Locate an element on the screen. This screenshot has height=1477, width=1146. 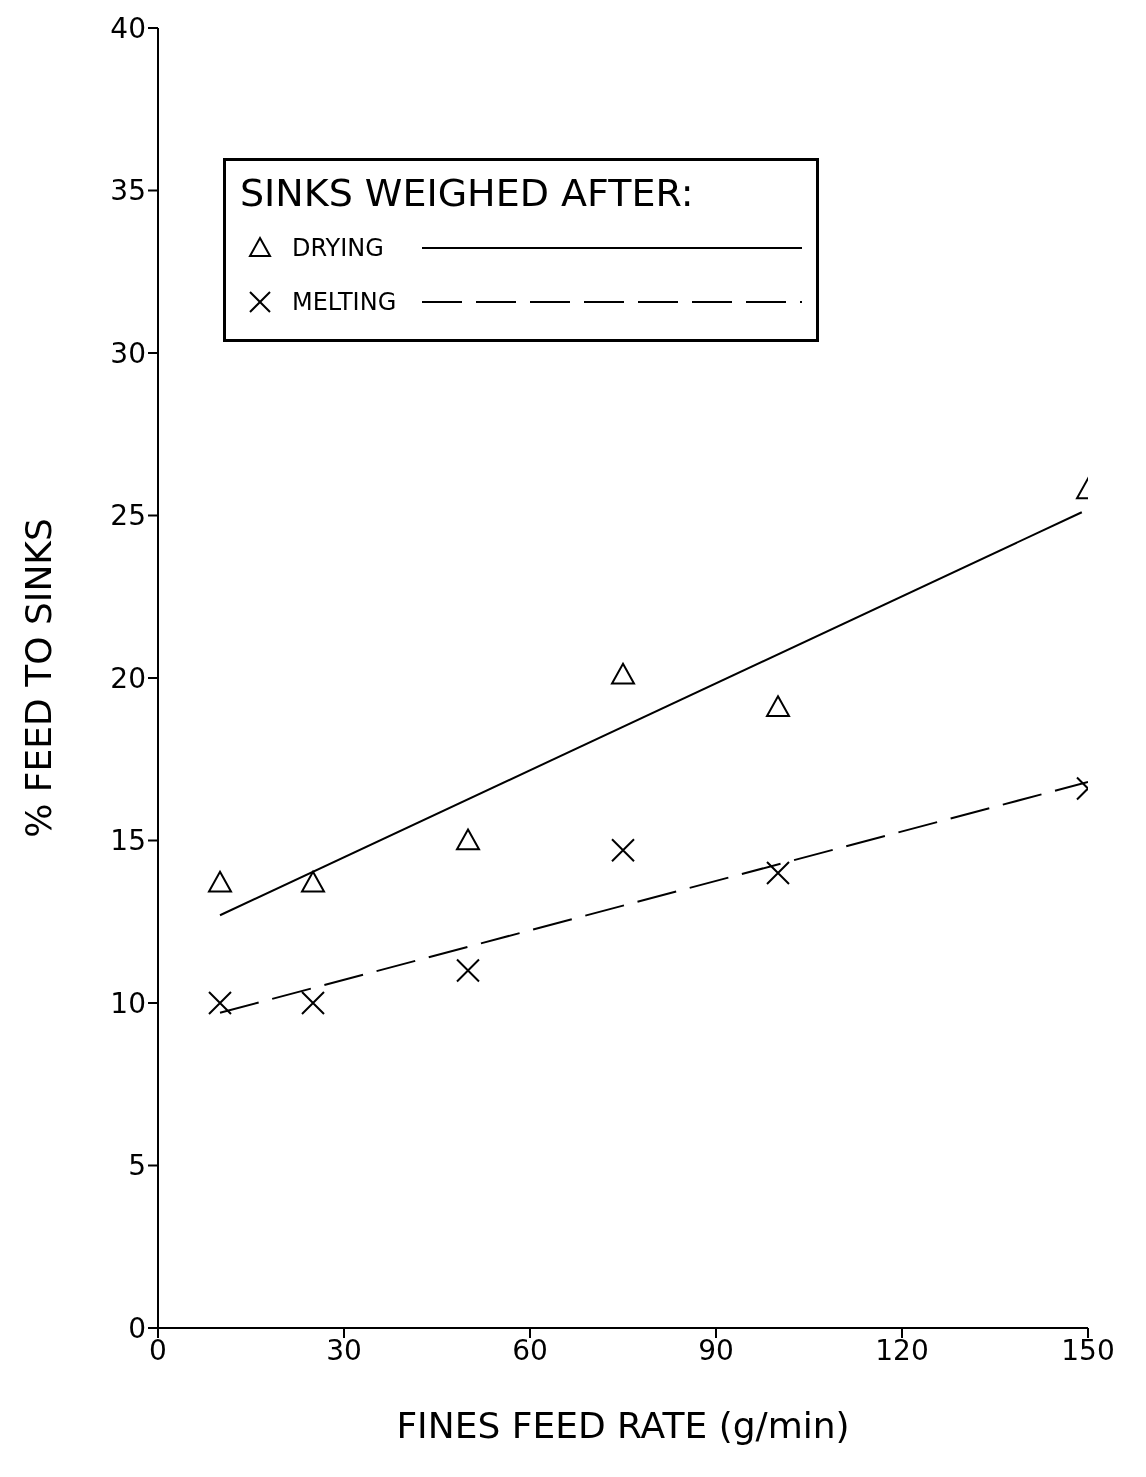
legend-label: MELTING is located at coordinates (345, 302).